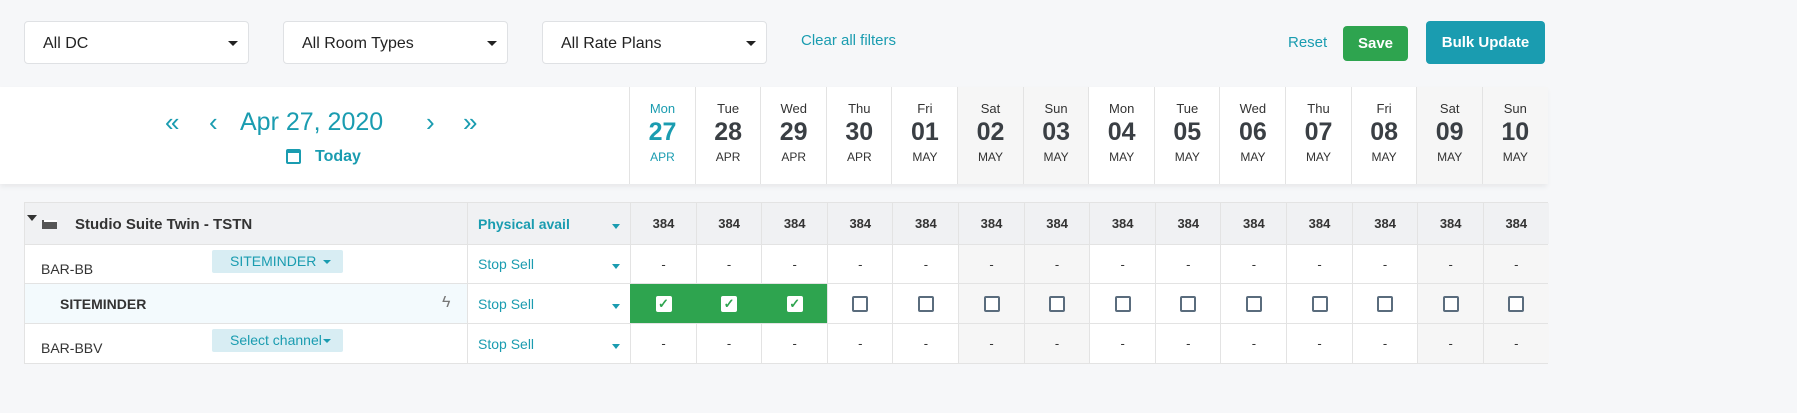 The height and width of the screenshot is (413, 1797). Describe the element at coordinates (1121, 135) in the screenshot. I see `day-header: Mon 04 MAY` at that location.